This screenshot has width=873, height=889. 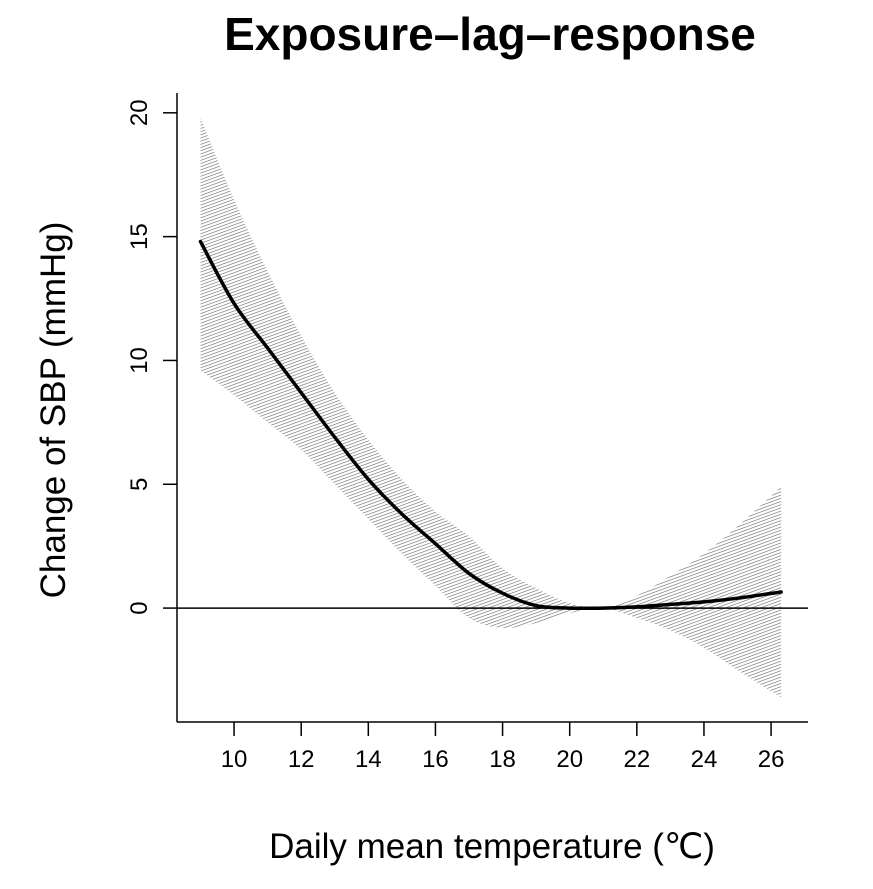 I want to click on y-tick-label: 10, so click(x=139, y=360).